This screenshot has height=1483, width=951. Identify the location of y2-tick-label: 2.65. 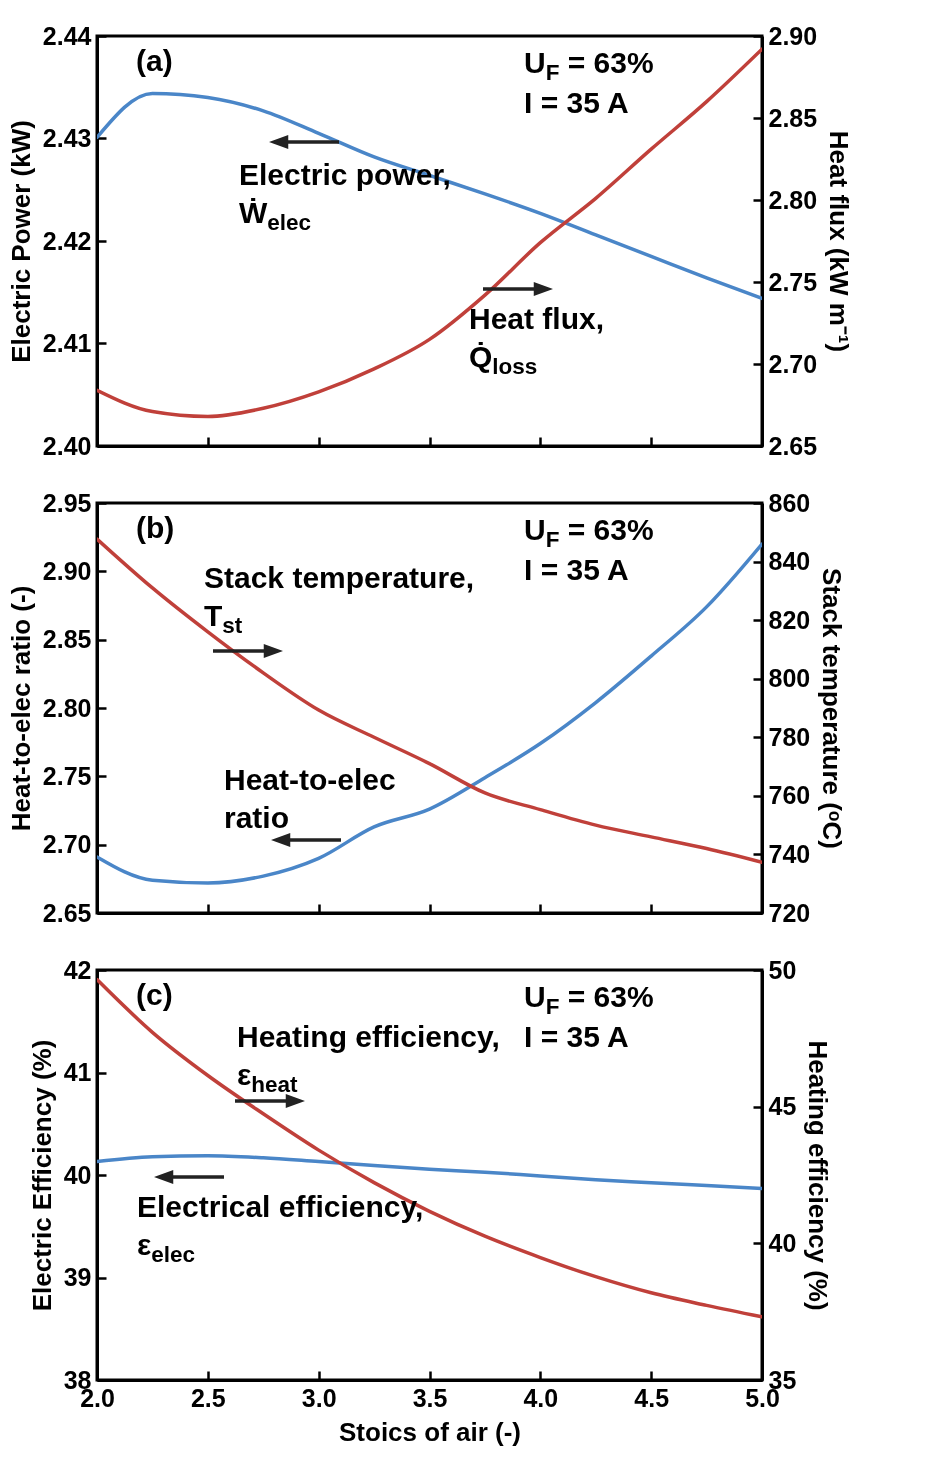
(793, 445).